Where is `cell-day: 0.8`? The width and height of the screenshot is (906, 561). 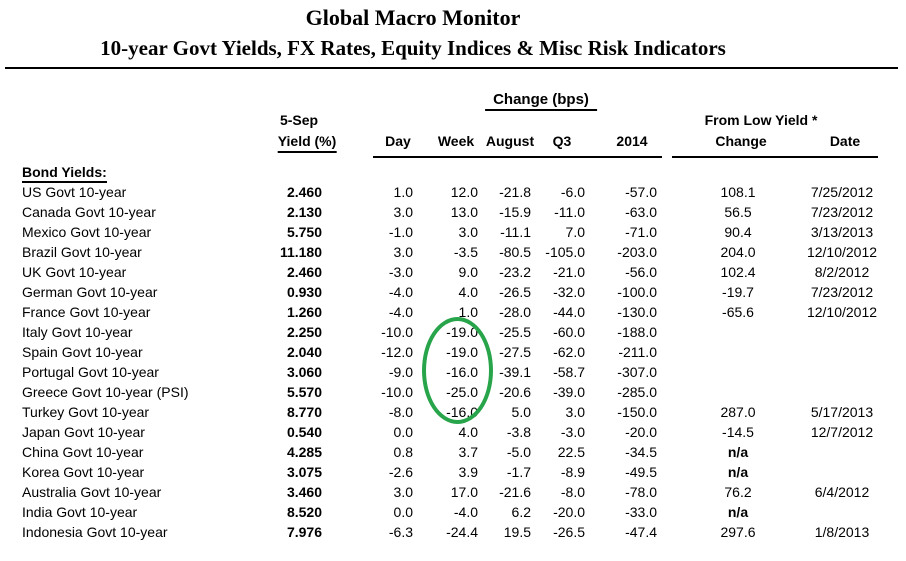 cell-day: 0.8 is located at coordinates (403, 452).